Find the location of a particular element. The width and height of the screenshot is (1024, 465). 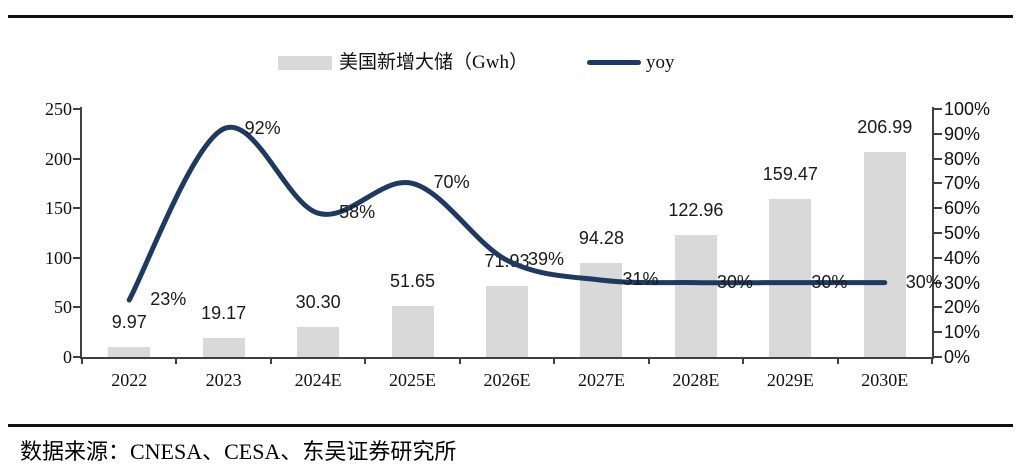

legend-bar-label: 美国新增大储（Gwh） is located at coordinates (433, 62).